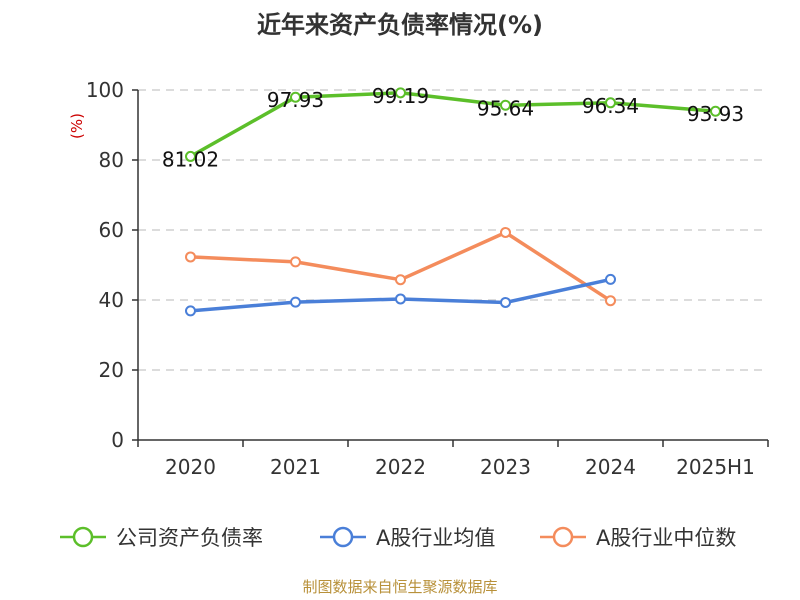 Image resolution: width=800 pixels, height=600 pixels. Describe the element at coordinates (111, 370) in the screenshot. I see `y-tick-label: 20` at that location.